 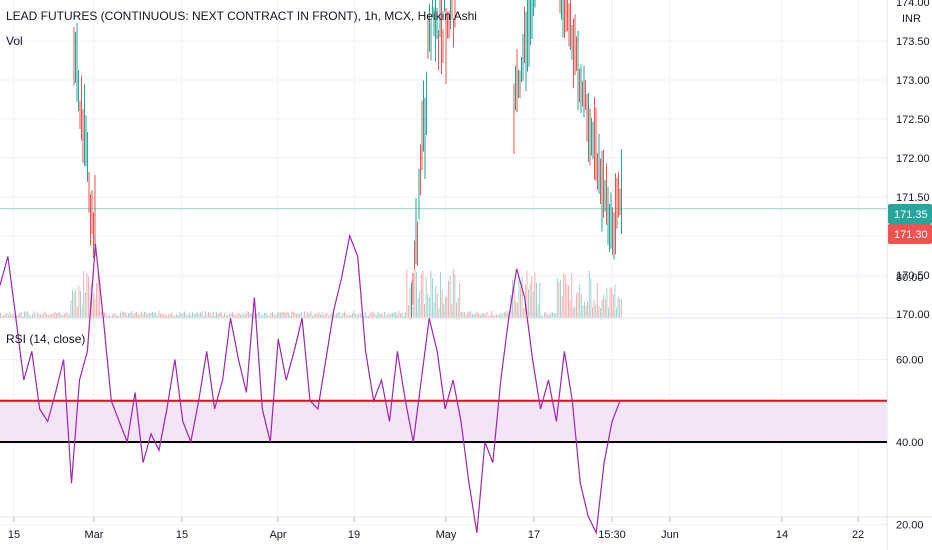 I want to click on price-tick-label: 172.00, so click(x=913, y=159).